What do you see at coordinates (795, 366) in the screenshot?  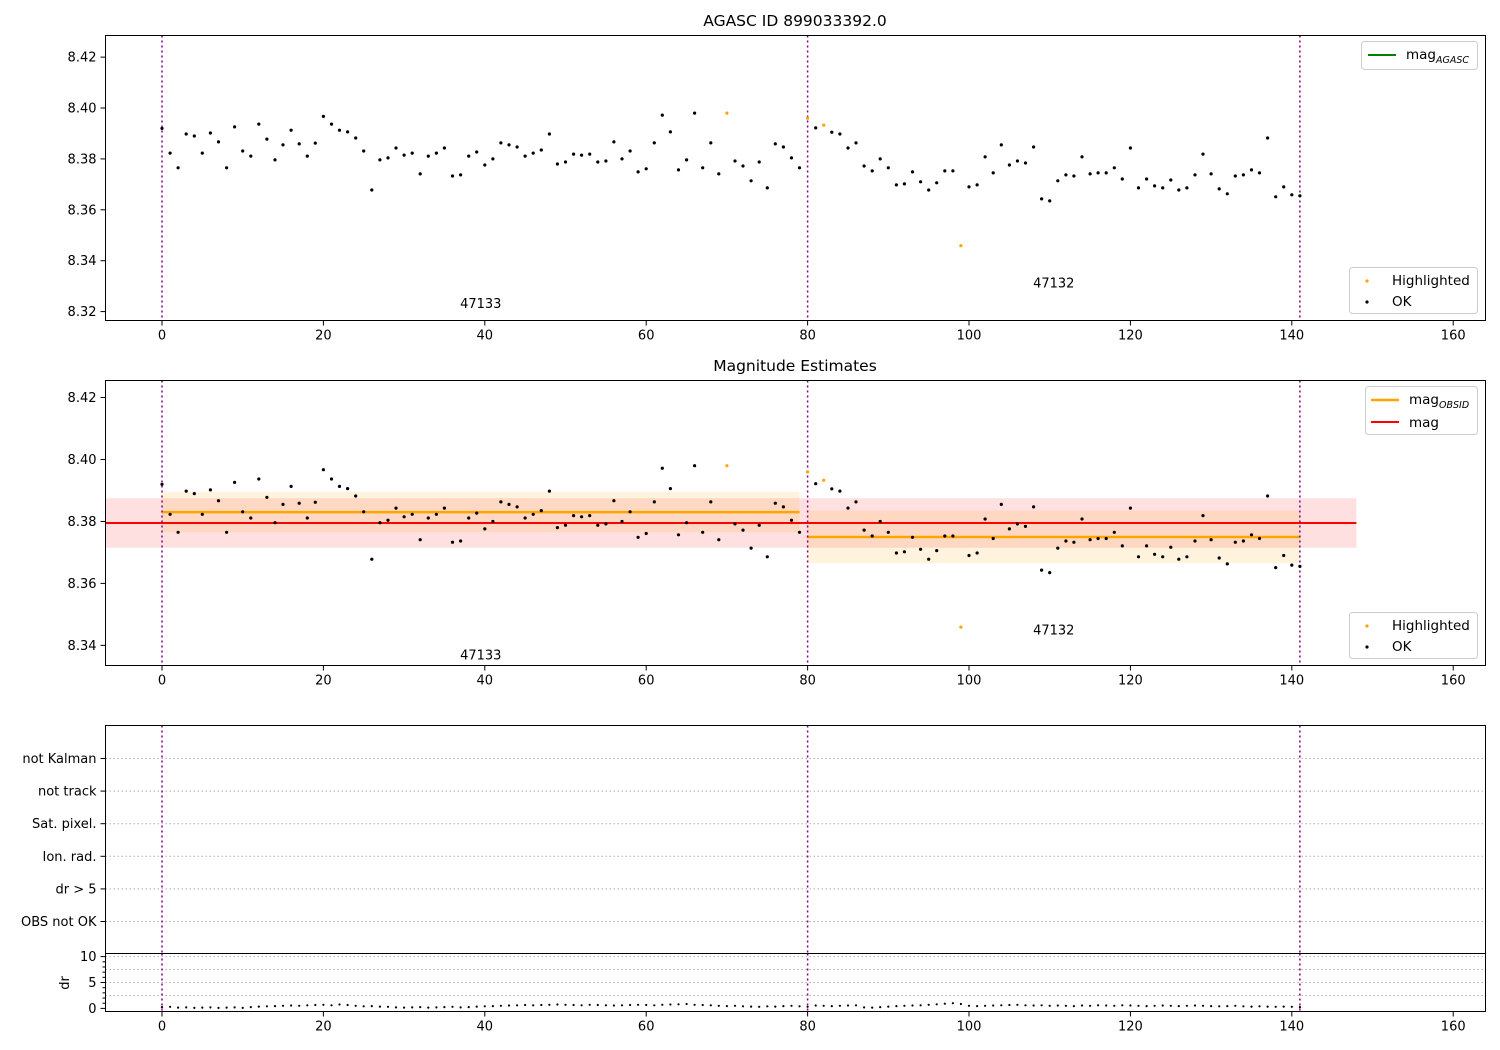 I see `panel-title: Magnitude Estimates` at bounding box center [795, 366].